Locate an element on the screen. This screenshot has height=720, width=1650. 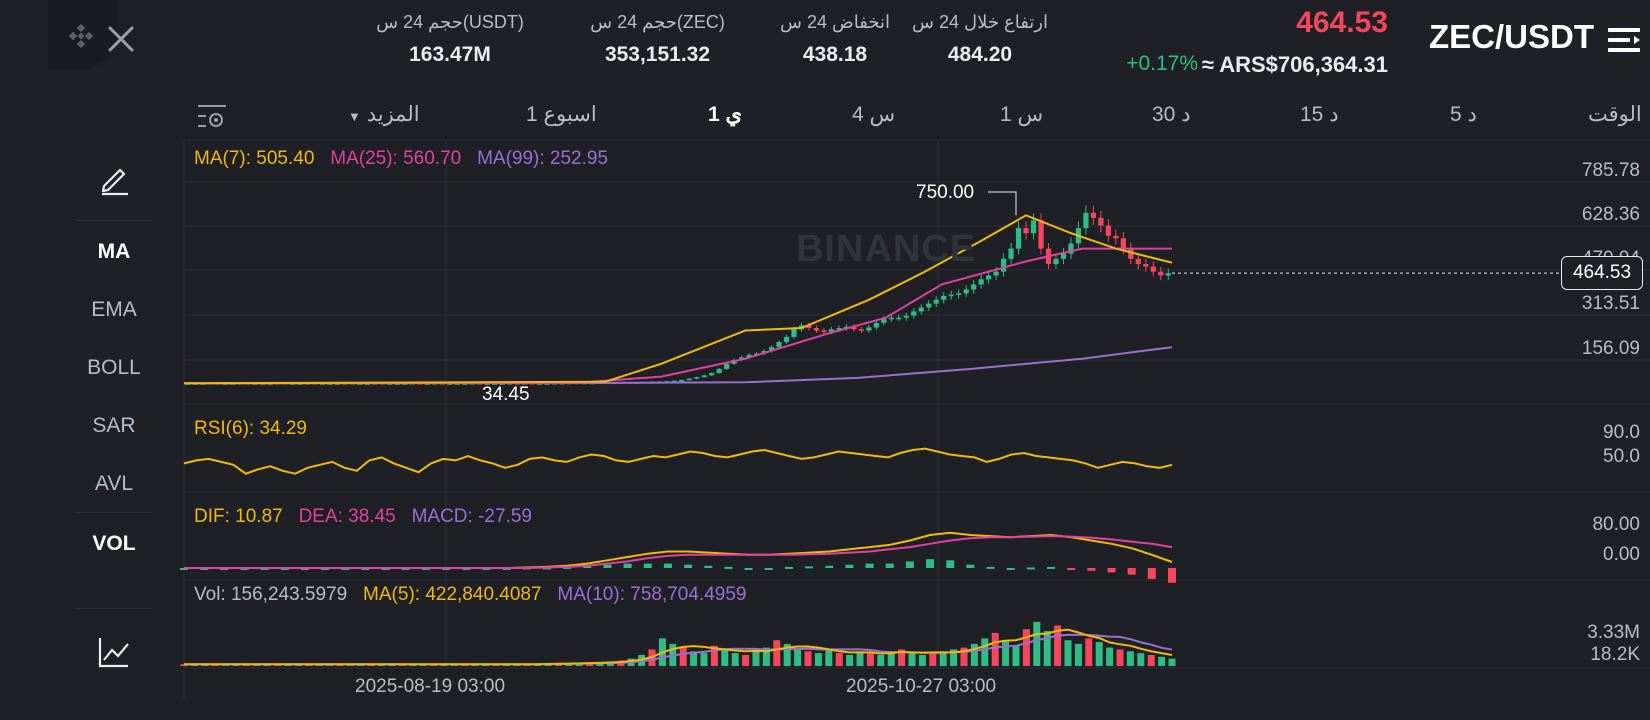
sidebar-item-sar: SAR is located at coordinates (114, 425).